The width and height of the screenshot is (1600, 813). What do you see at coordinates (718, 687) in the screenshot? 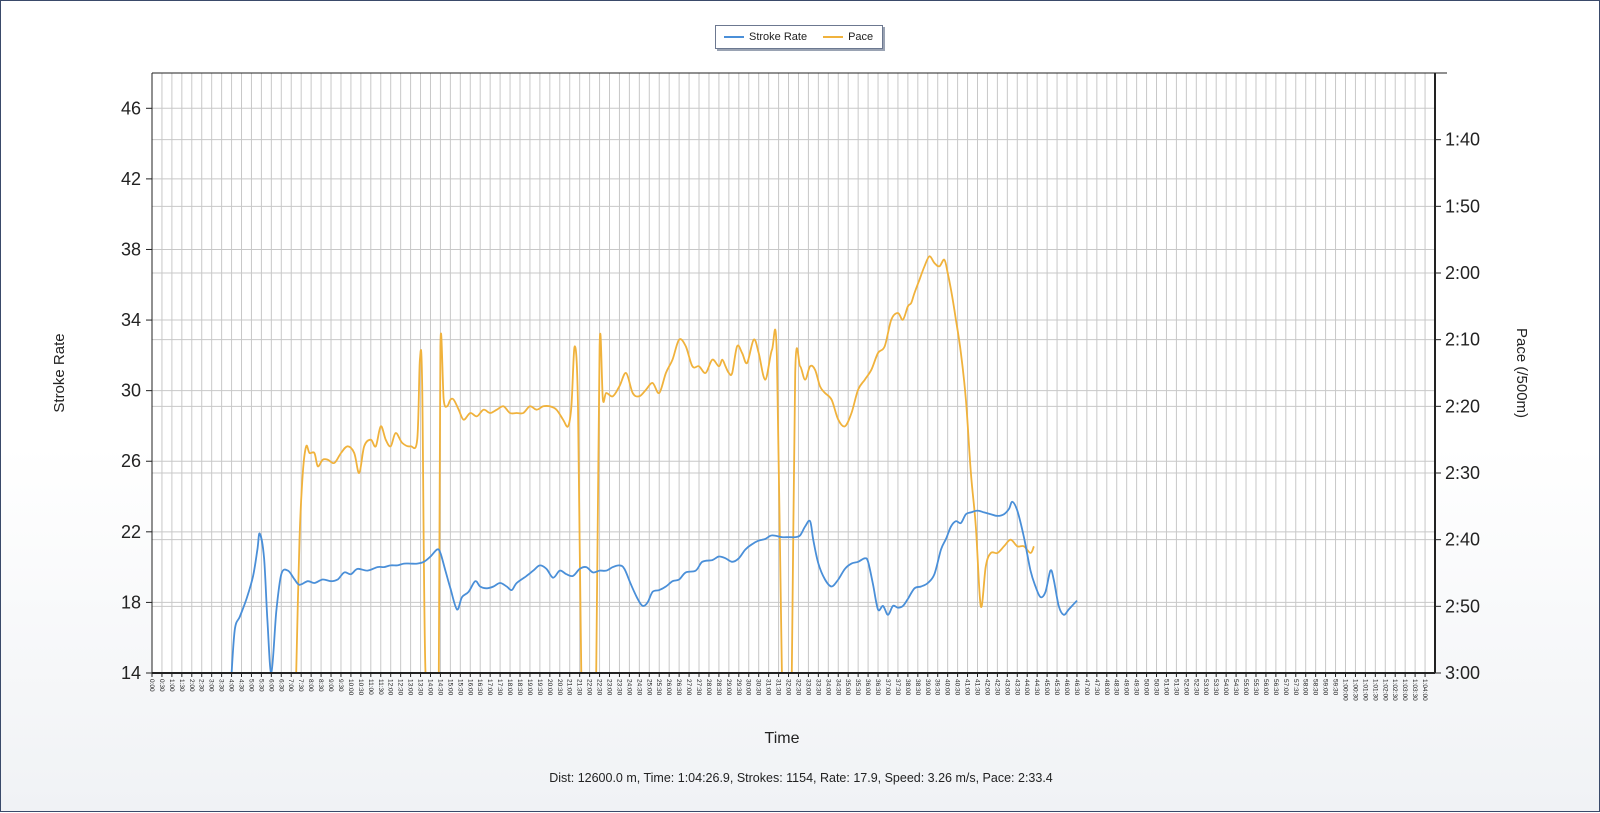
I see `x-tick-label: 28:30` at bounding box center [718, 687].